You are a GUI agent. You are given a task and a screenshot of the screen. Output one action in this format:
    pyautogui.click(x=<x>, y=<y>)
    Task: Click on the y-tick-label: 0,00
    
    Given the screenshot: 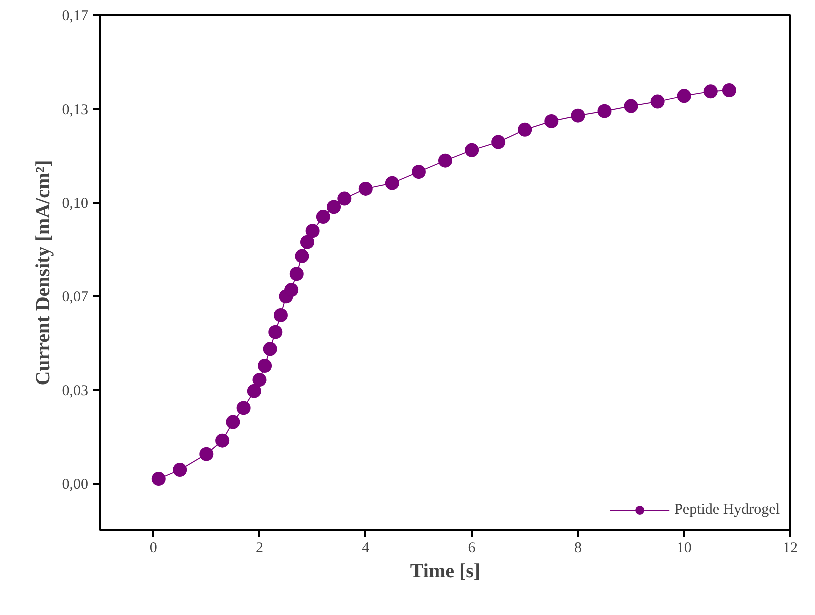 What is the action you would take?
    pyautogui.click(x=75, y=485)
    